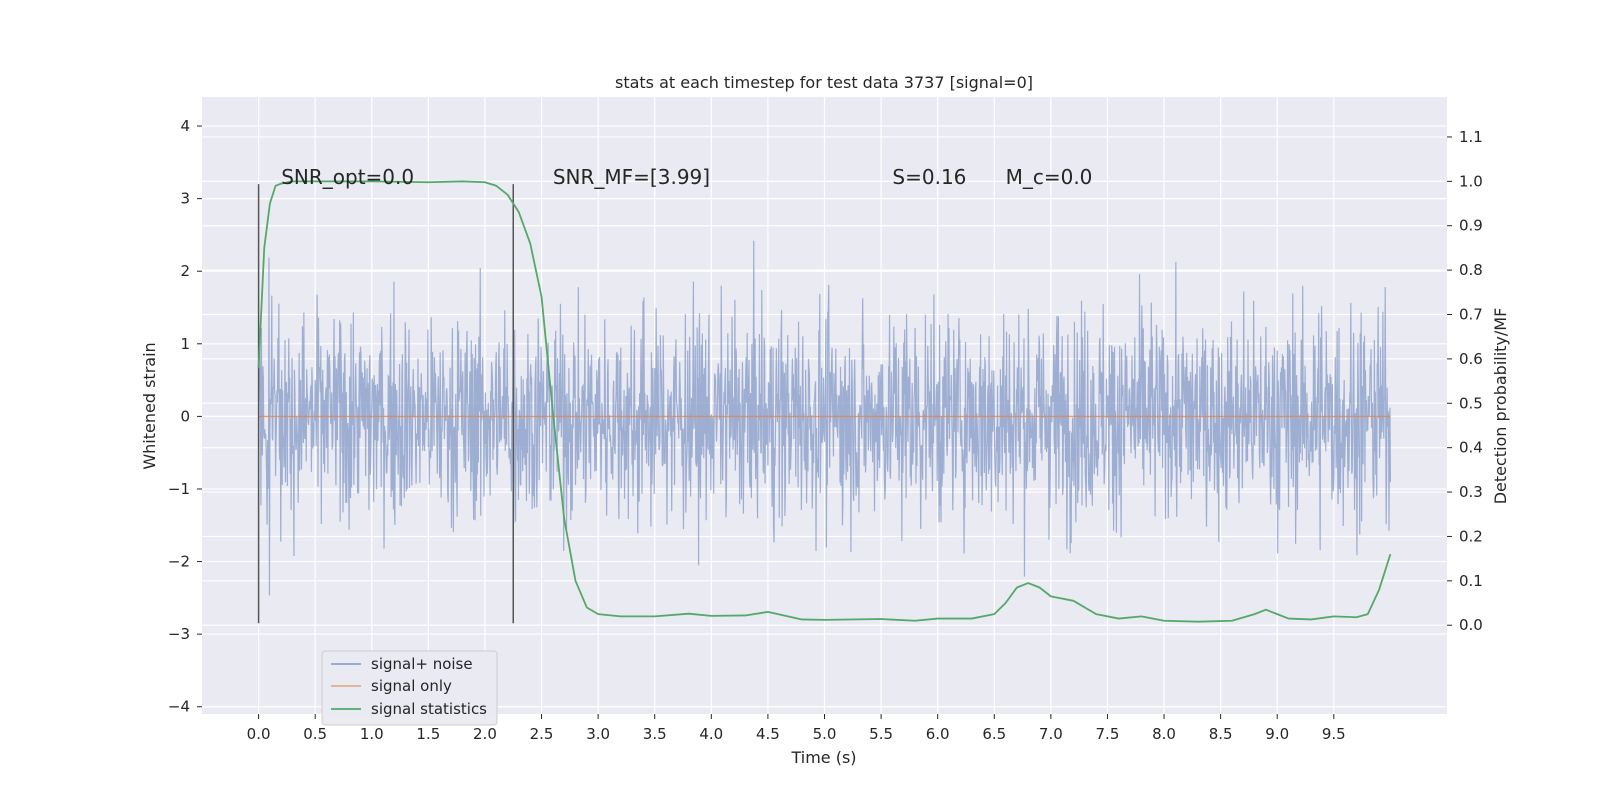 The image size is (1600, 800). Describe the element at coordinates (1471, 270) in the screenshot. I see `y-right-tick-label-3: 0.8` at that location.